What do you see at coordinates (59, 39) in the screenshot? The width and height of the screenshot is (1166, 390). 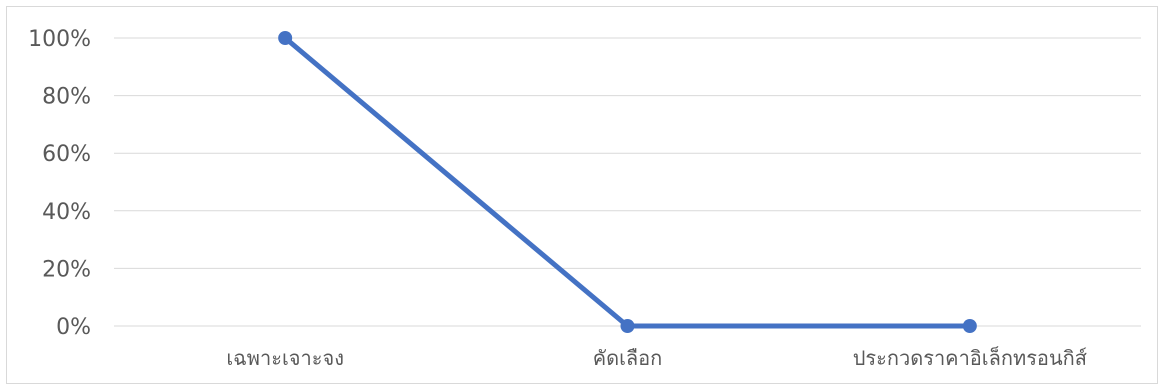 I see `y-tick-label: 100%` at bounding box center [59, 39].